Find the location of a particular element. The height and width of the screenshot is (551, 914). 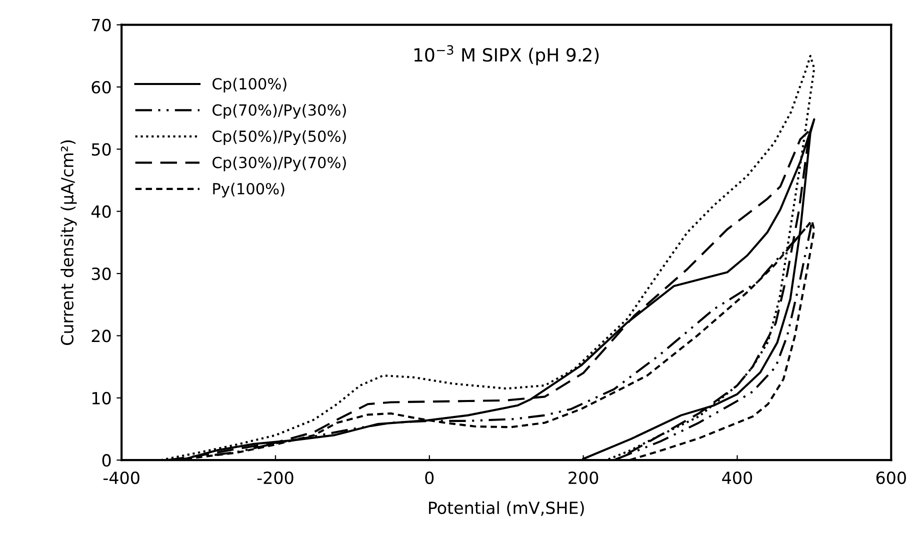

y-tick-label: 0 is located at coordinates (106, 460).